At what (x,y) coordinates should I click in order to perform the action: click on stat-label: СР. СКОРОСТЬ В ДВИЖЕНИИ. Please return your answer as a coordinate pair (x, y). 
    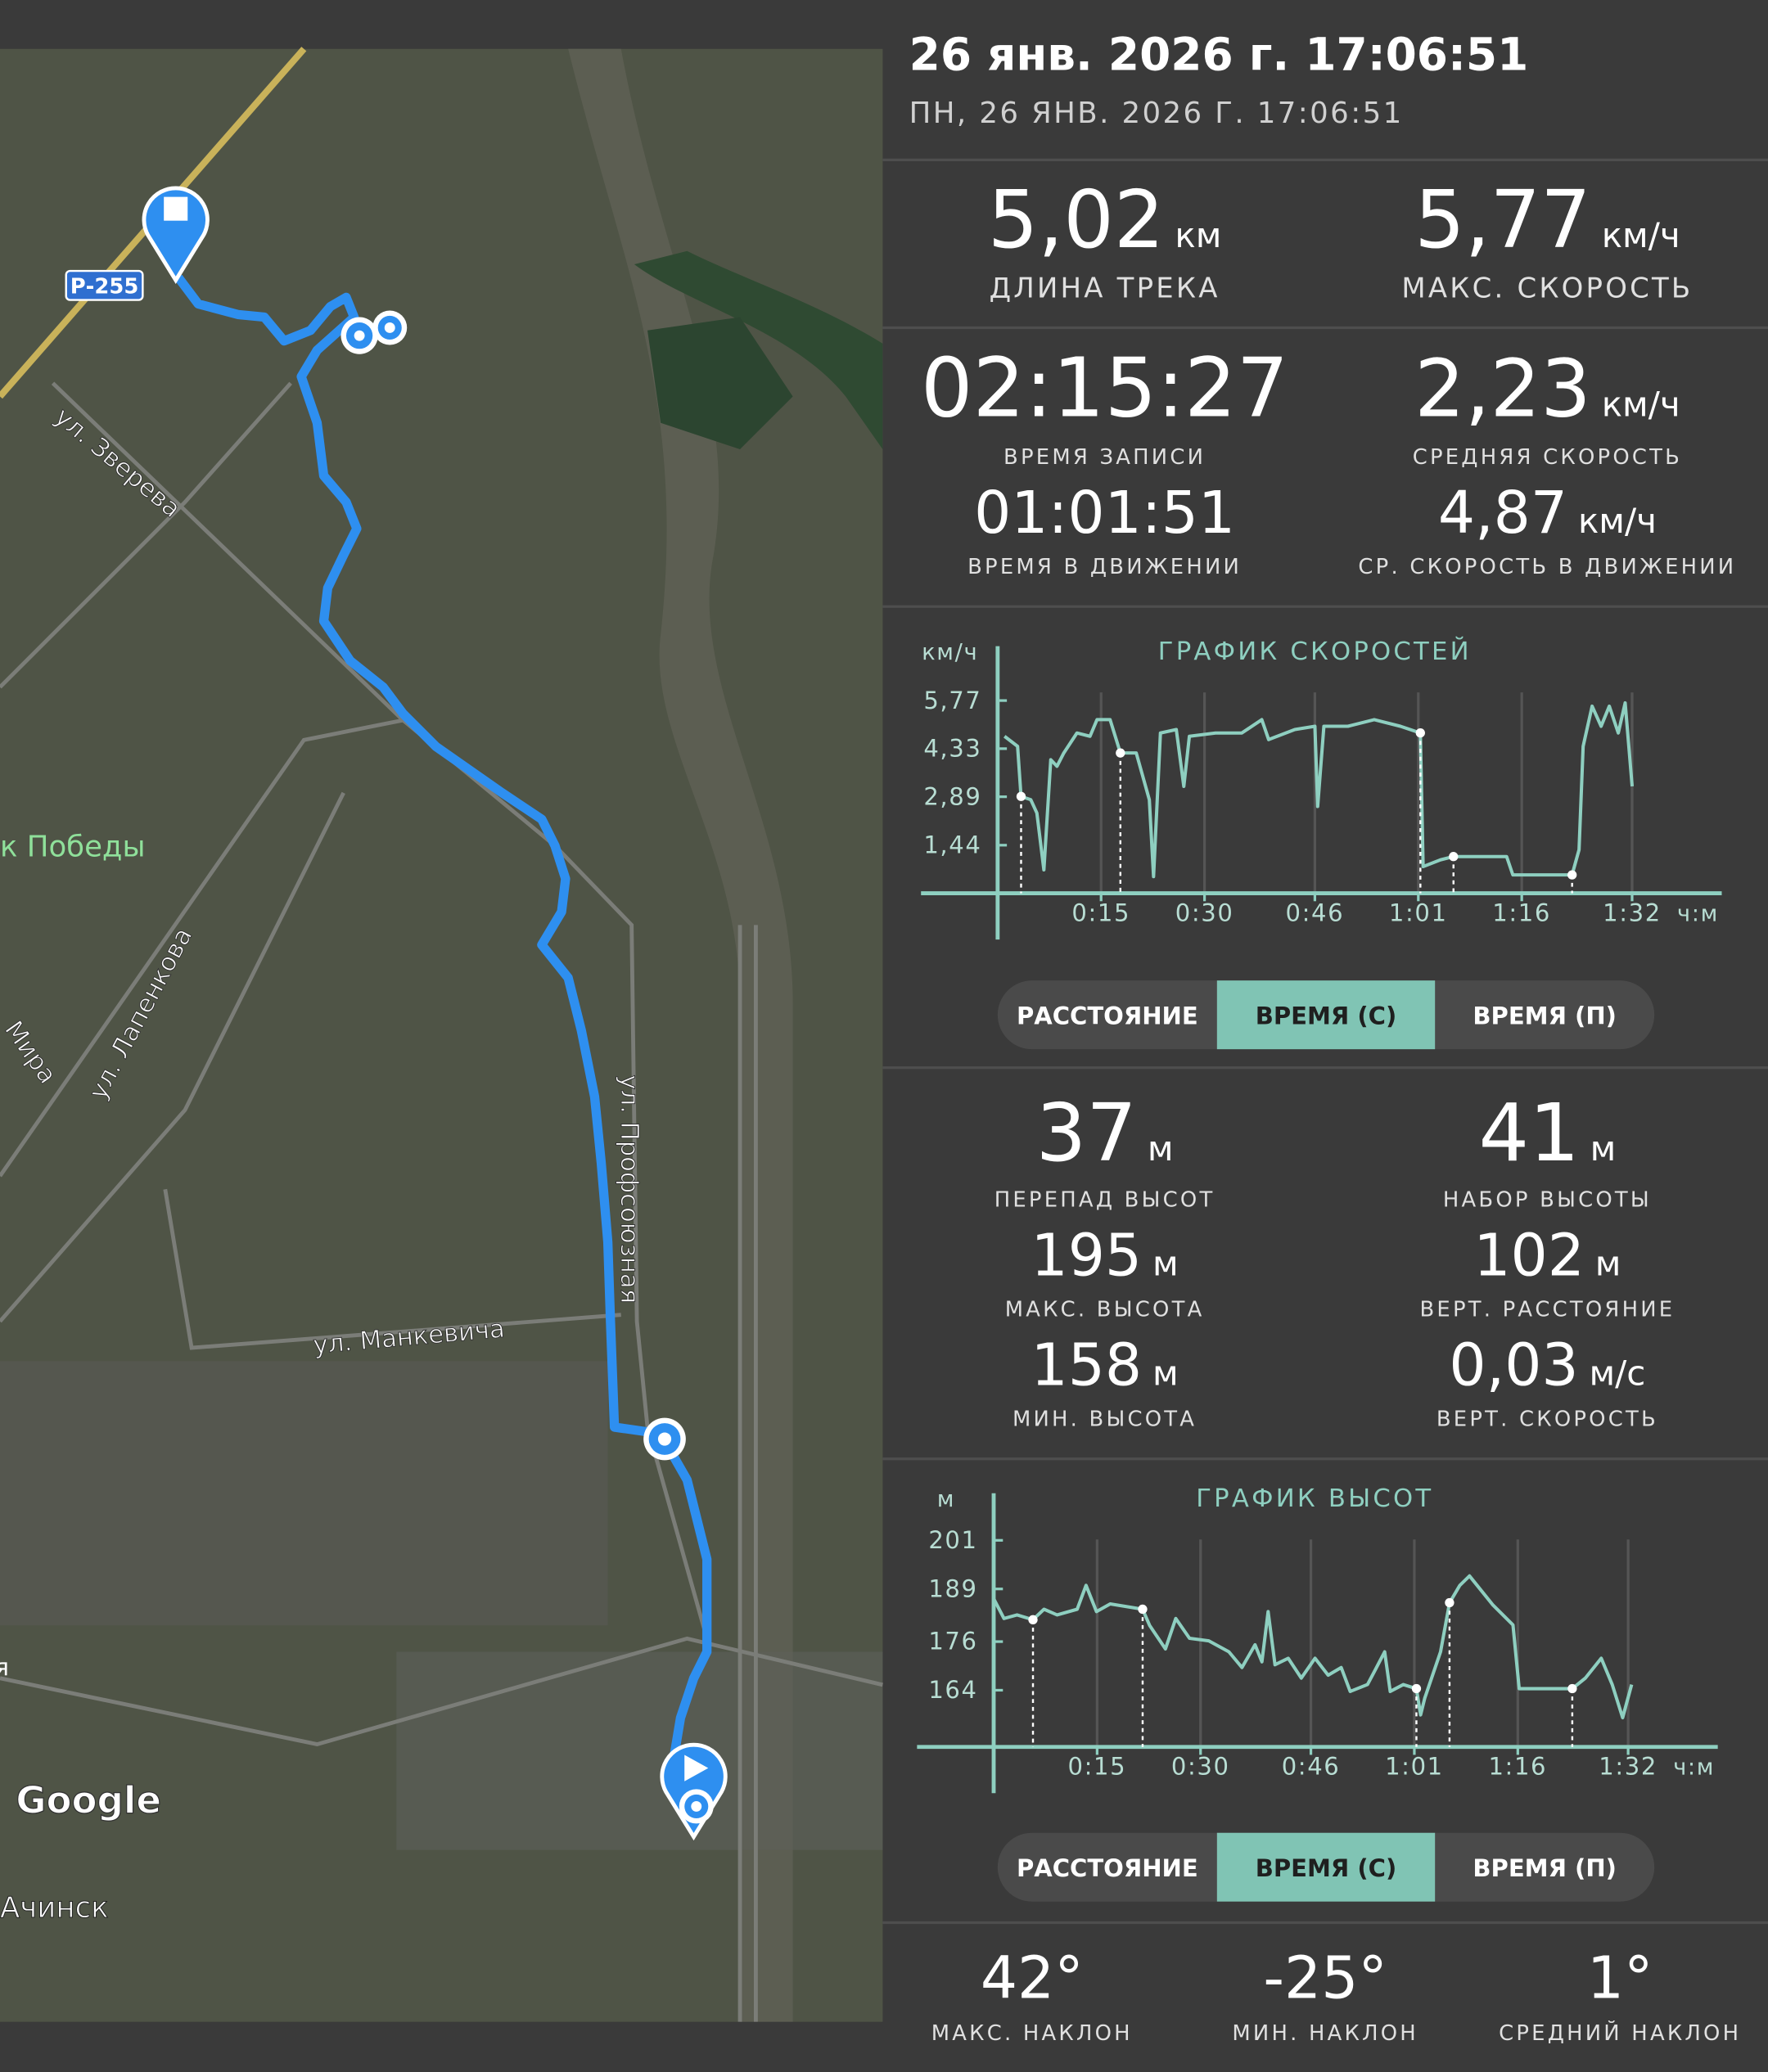
    Looking at the image, I should click on (1547, 567).